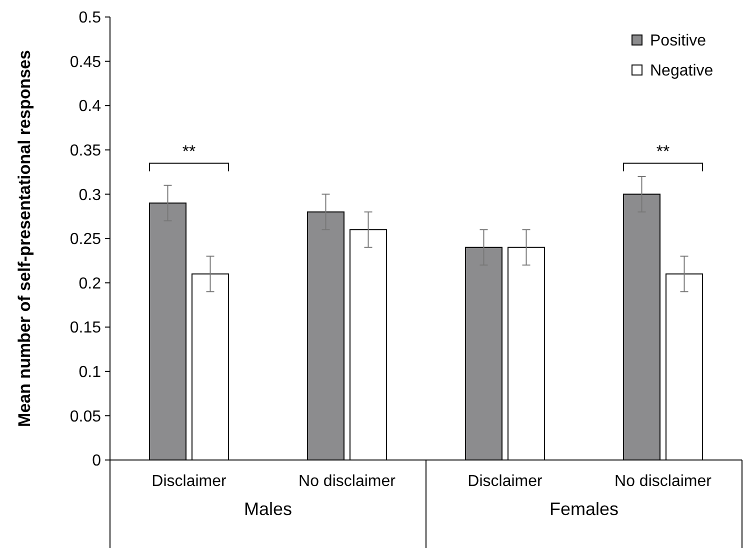 The height and width of the screenshot is (548, 754). I want to click on y-tick-label: 0.25, so click(86, 239).